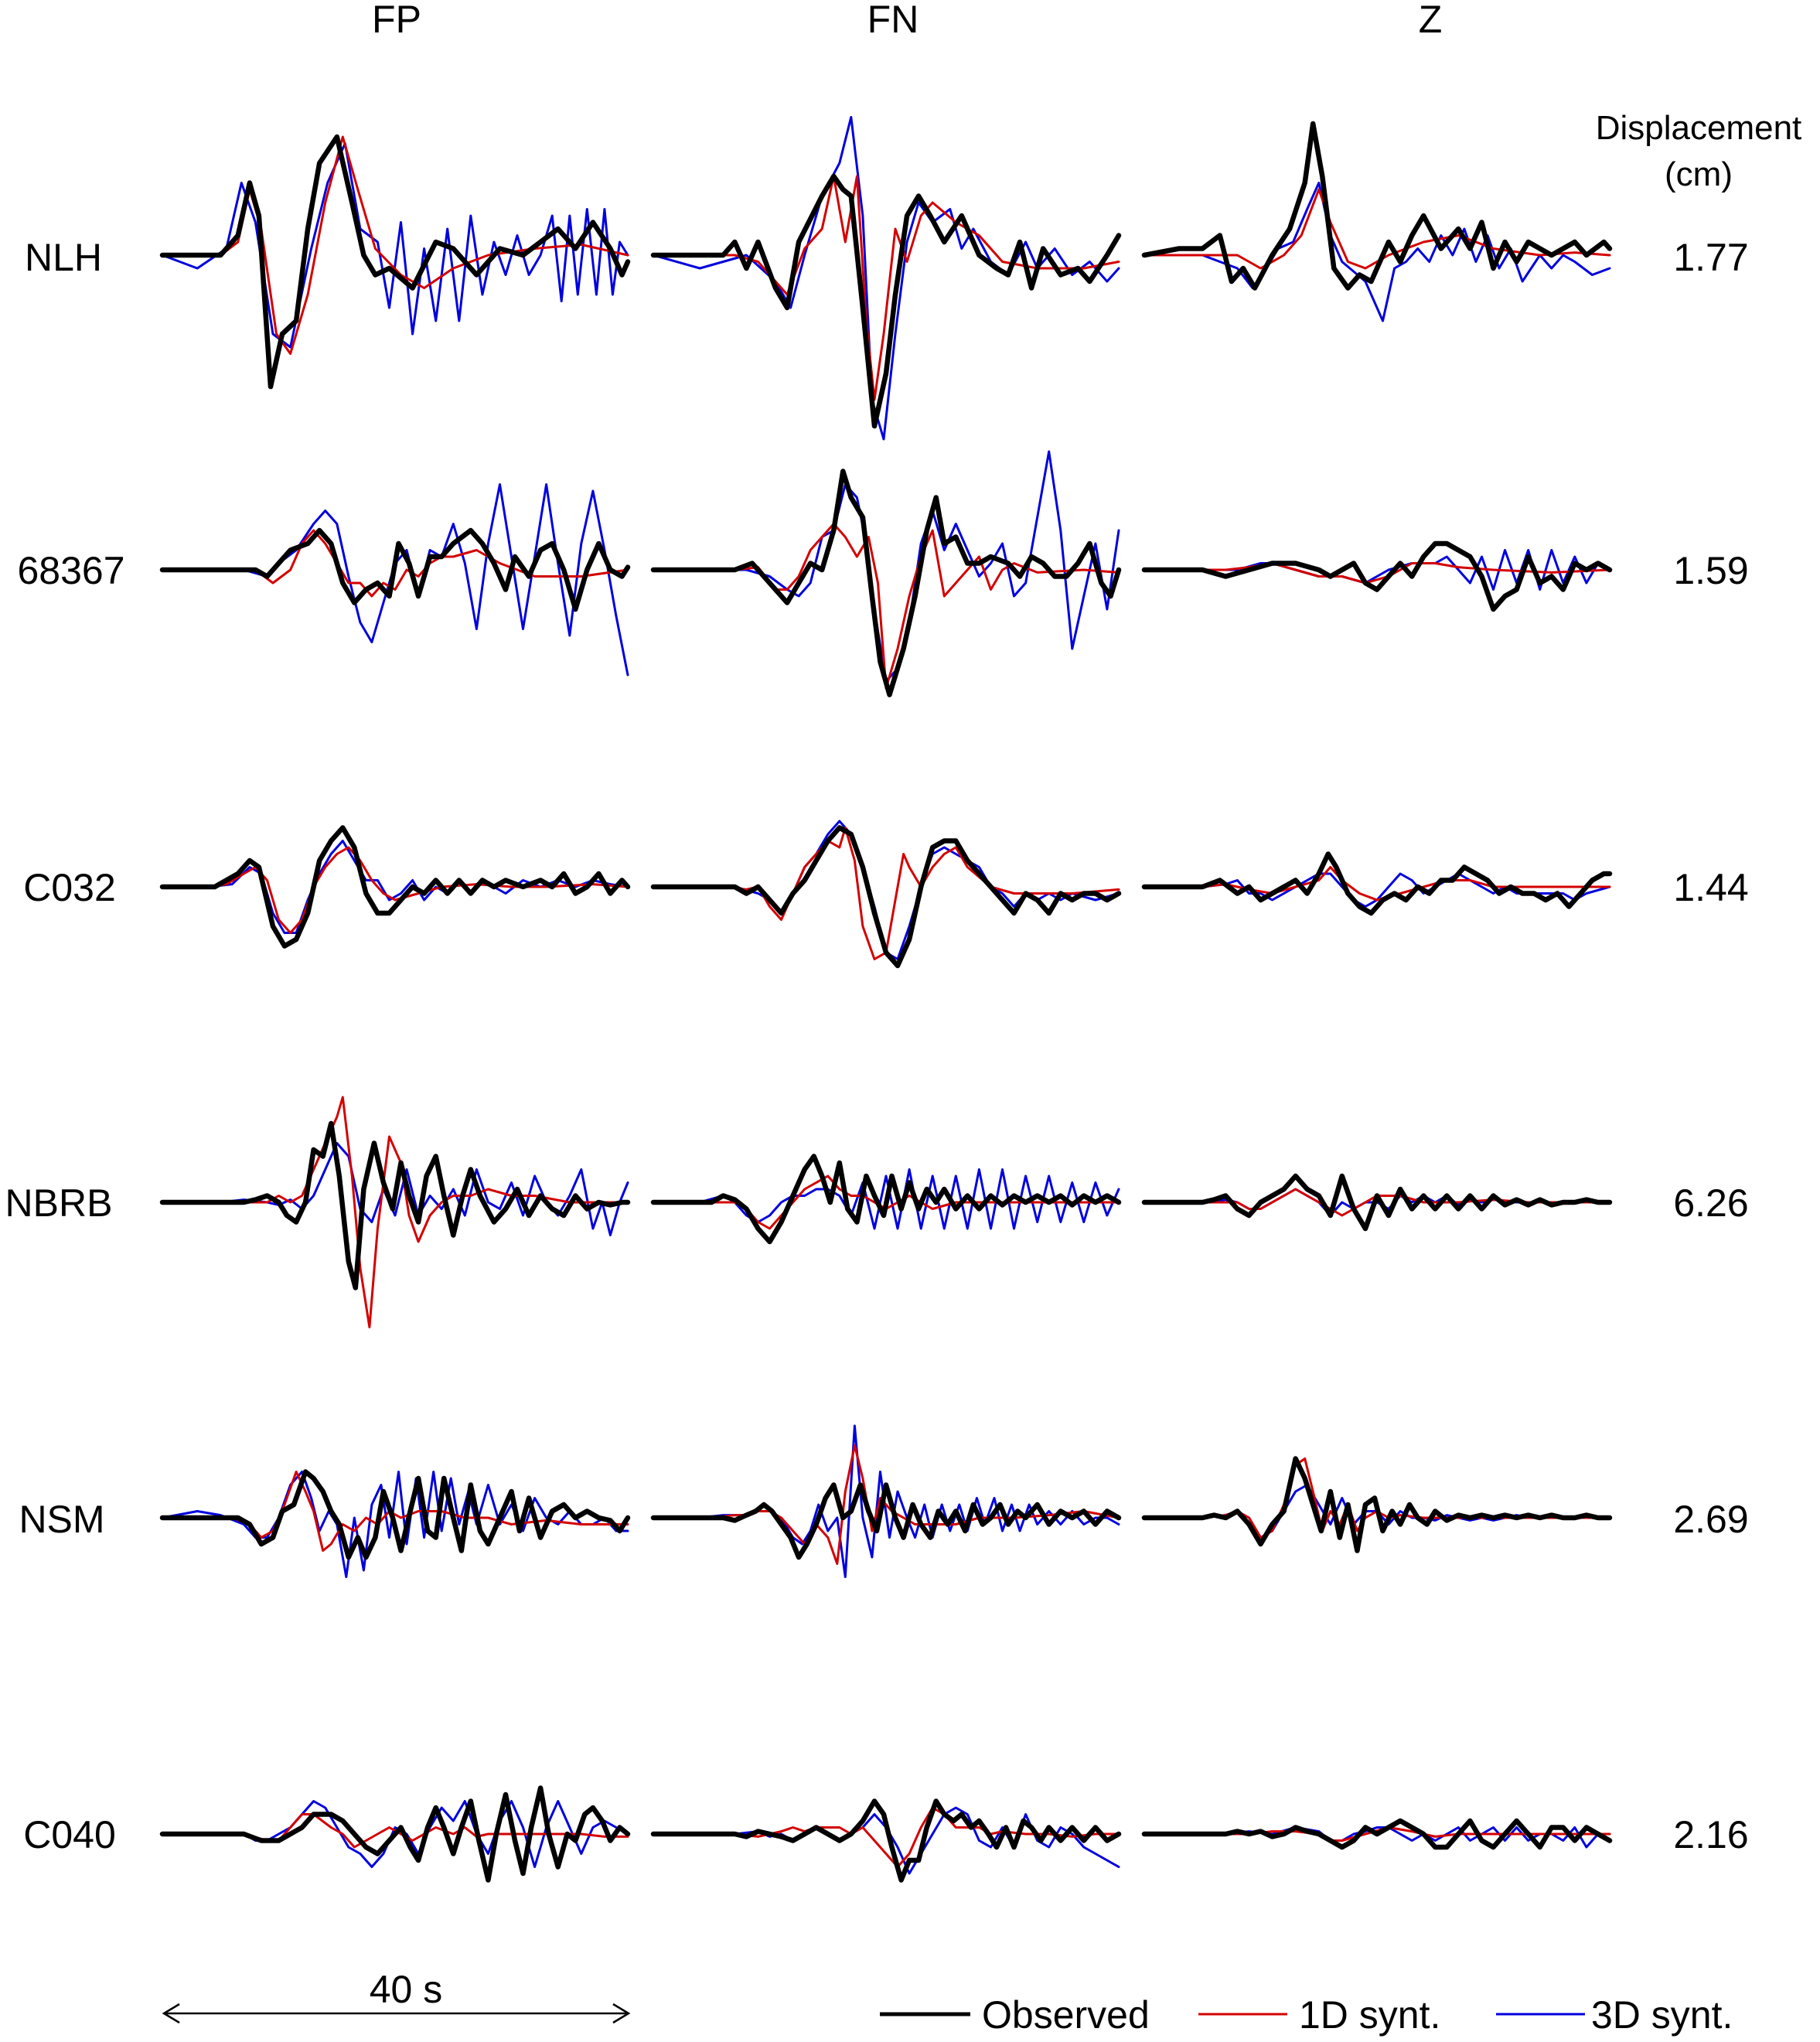 This screenshot has width=1820, height=2042. I want to click on legend-observed-label: Observed, so click(1066, 2015).